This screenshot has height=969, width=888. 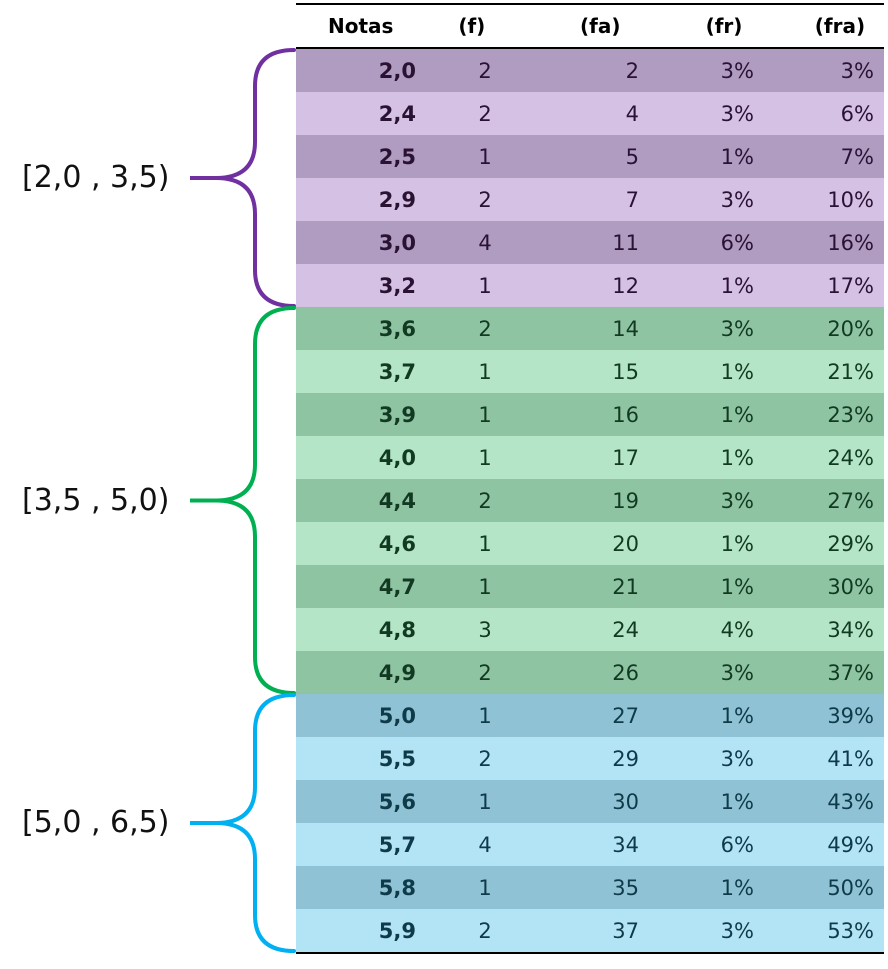 What do you see at coordinates (397, 113) in the screenshot?
I see `cell-nota: 2,4` at bounding box center [397, 113].